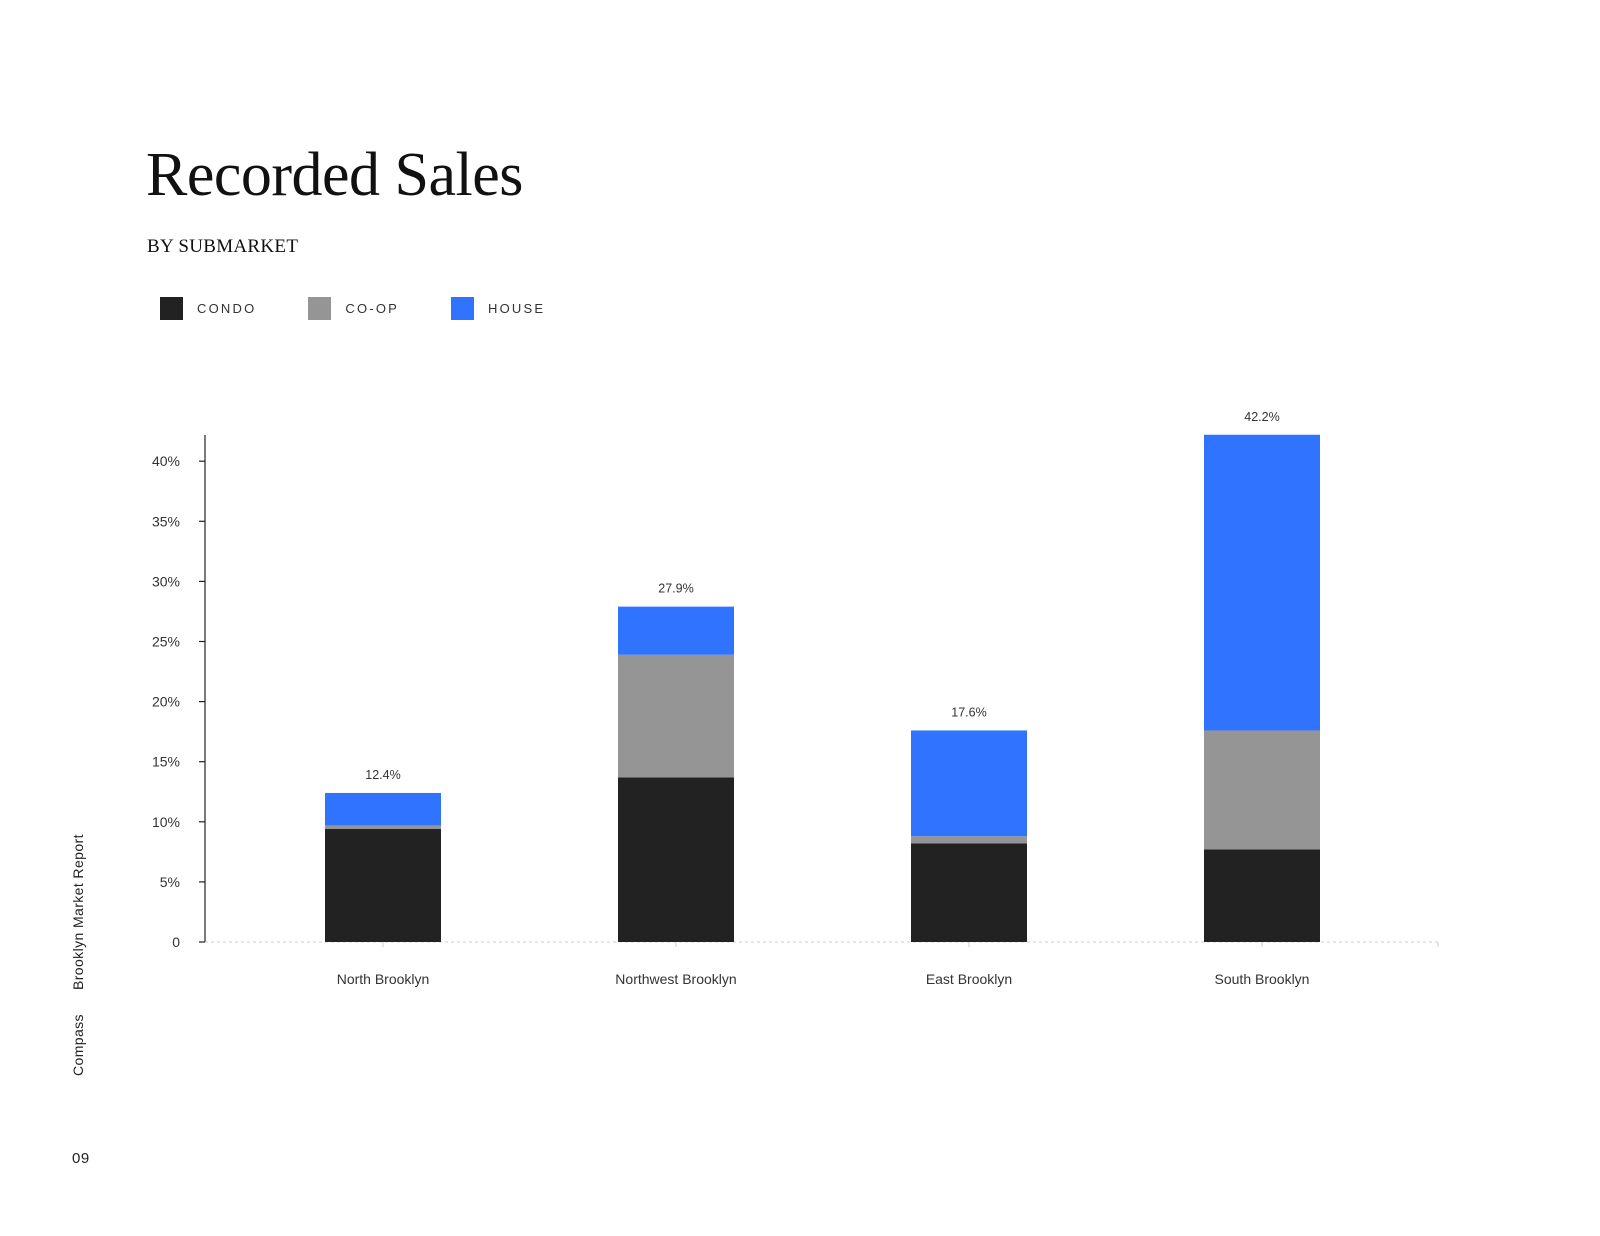  Describe the element at coordinates (1261, 417) in the screenshot. I see `bar-total-label: 42.2%` at that location.